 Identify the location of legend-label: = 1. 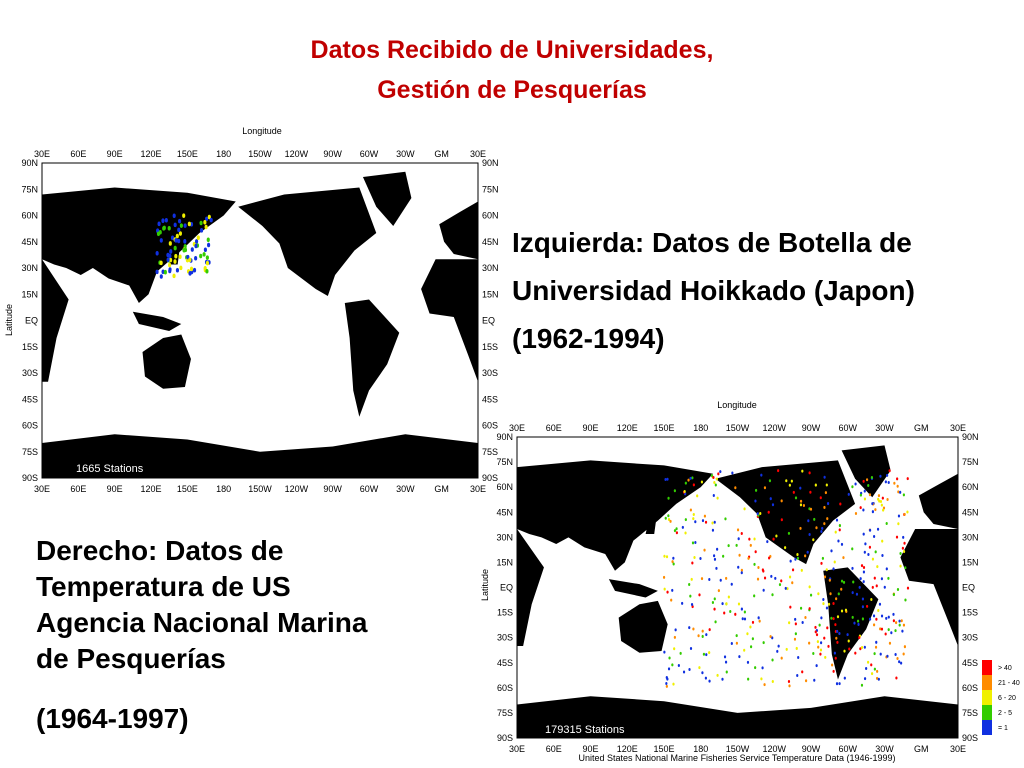
(1003, 728).